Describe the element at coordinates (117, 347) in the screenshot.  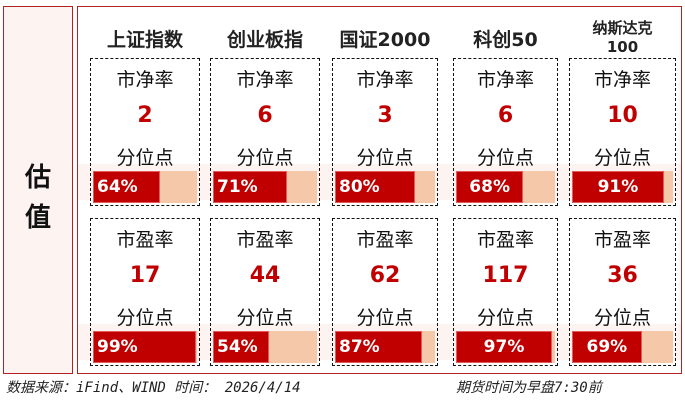
I see `pe-percentile-value: 99%` at that location.